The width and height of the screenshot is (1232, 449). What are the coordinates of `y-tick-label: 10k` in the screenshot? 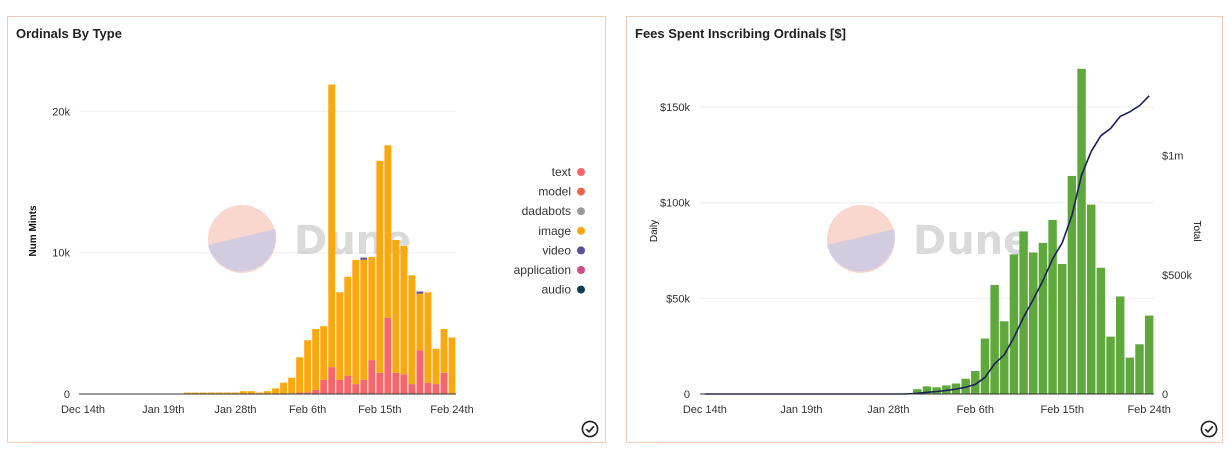 It's located at (61, 254).